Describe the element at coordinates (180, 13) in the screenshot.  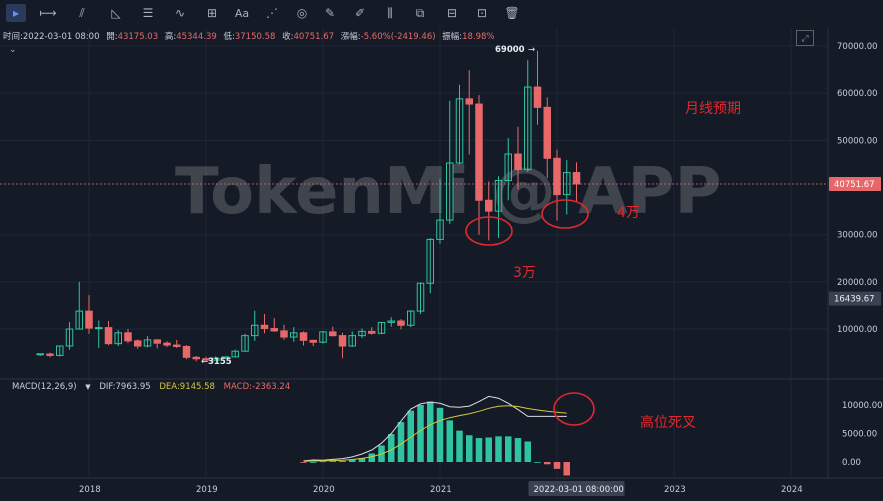
I see `wave-icon: ∿` at that location.